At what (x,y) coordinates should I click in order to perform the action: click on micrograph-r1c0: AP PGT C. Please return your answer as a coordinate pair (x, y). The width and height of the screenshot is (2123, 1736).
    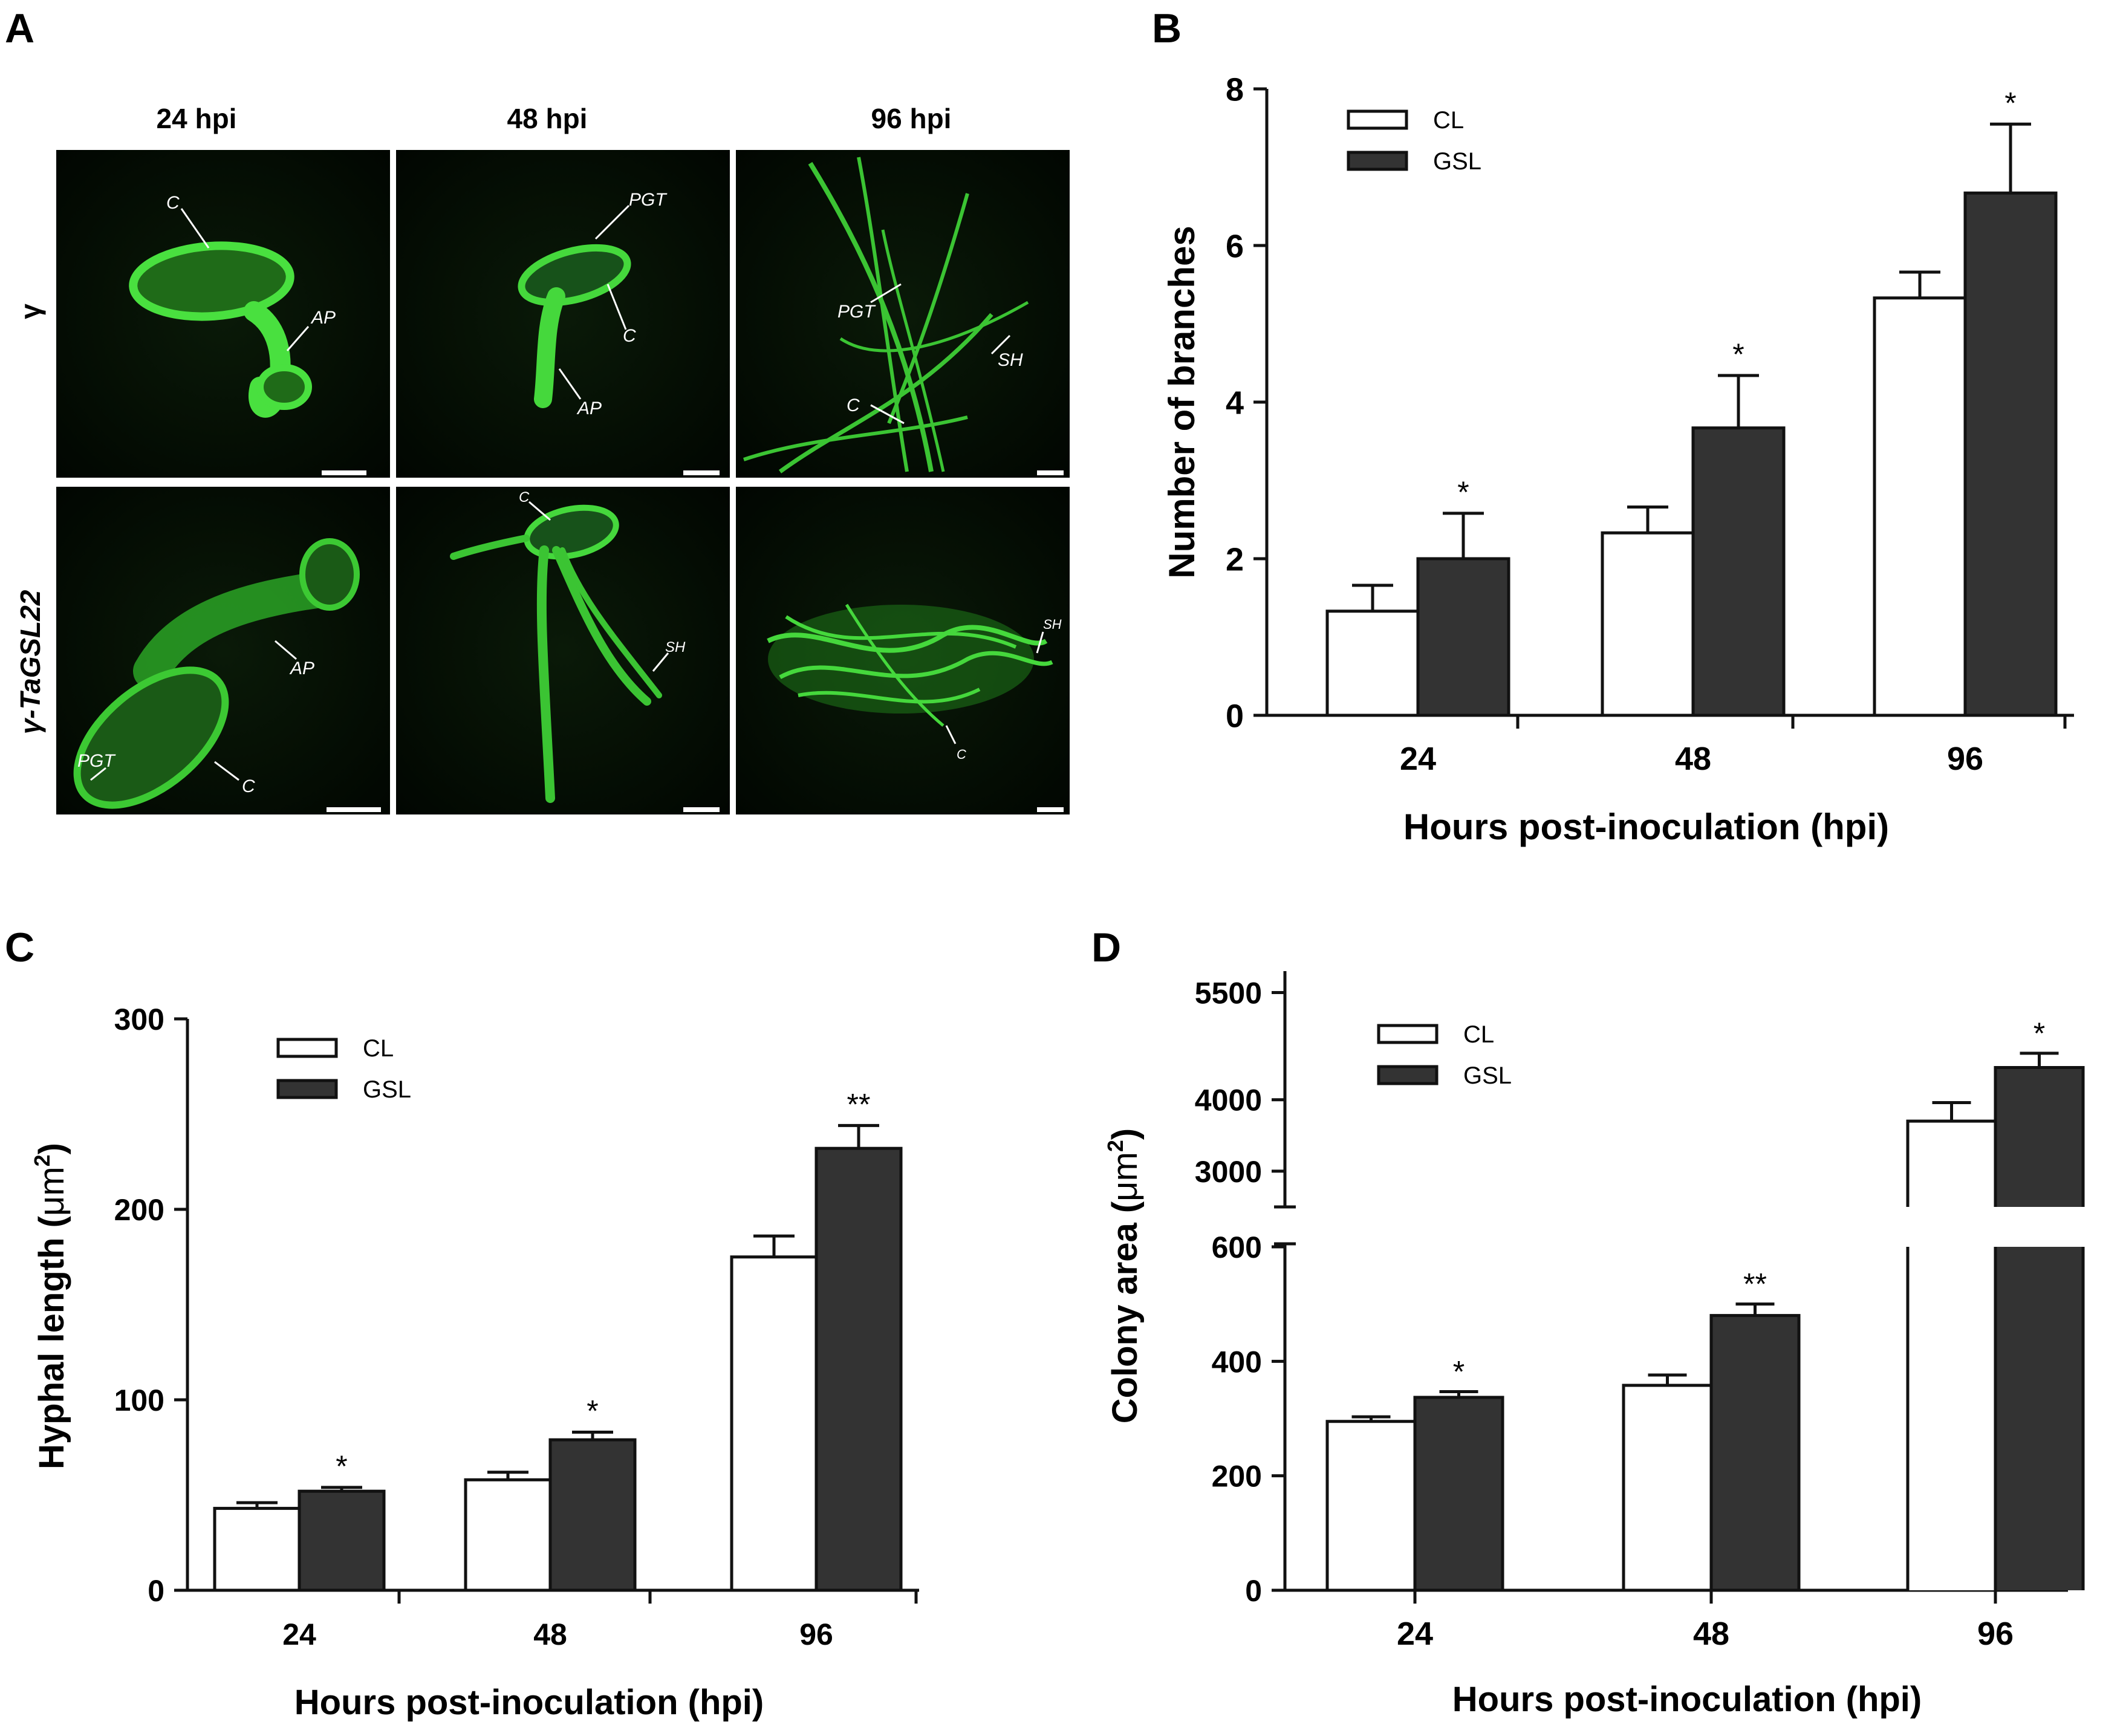
    Looking at the image, I should click on (223, 650).